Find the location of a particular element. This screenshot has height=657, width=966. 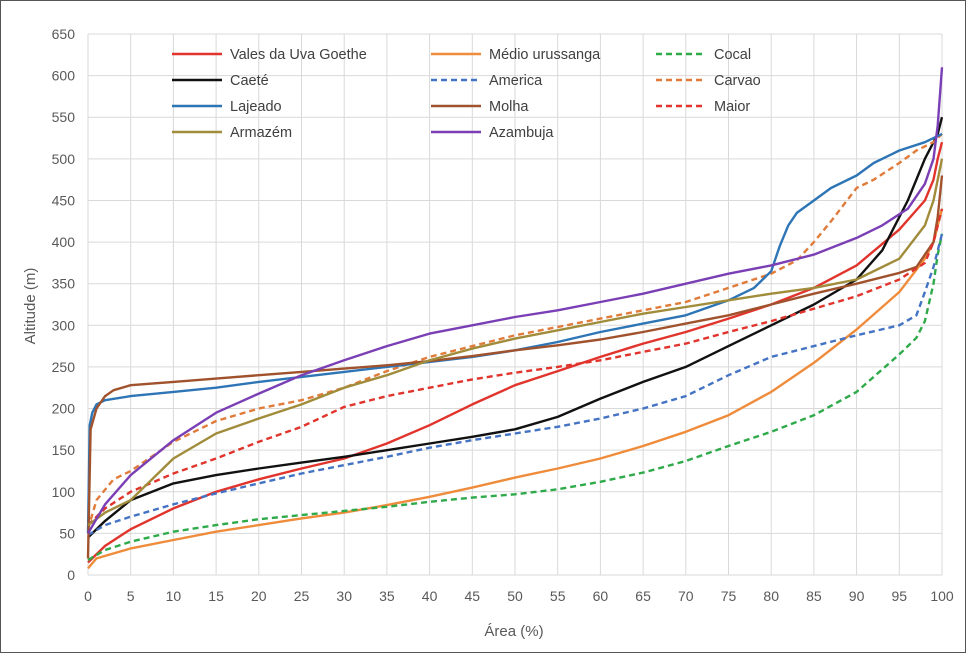

legend-label-10: Azambuja is located at coordinates (521, 133).